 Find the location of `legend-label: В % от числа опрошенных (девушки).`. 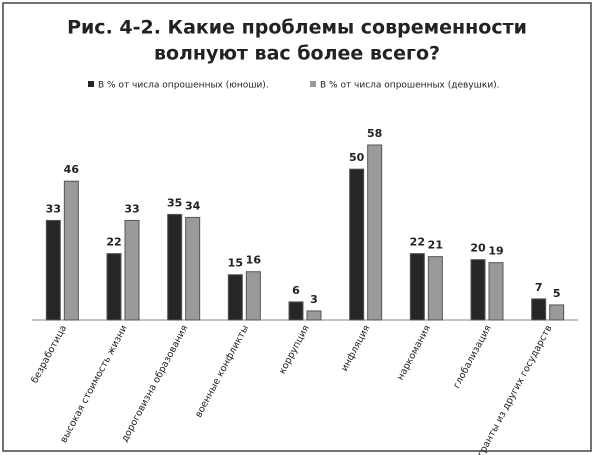

legend-label: В % от числа опрошенных (девушки). is located at coordinates (410, 86).